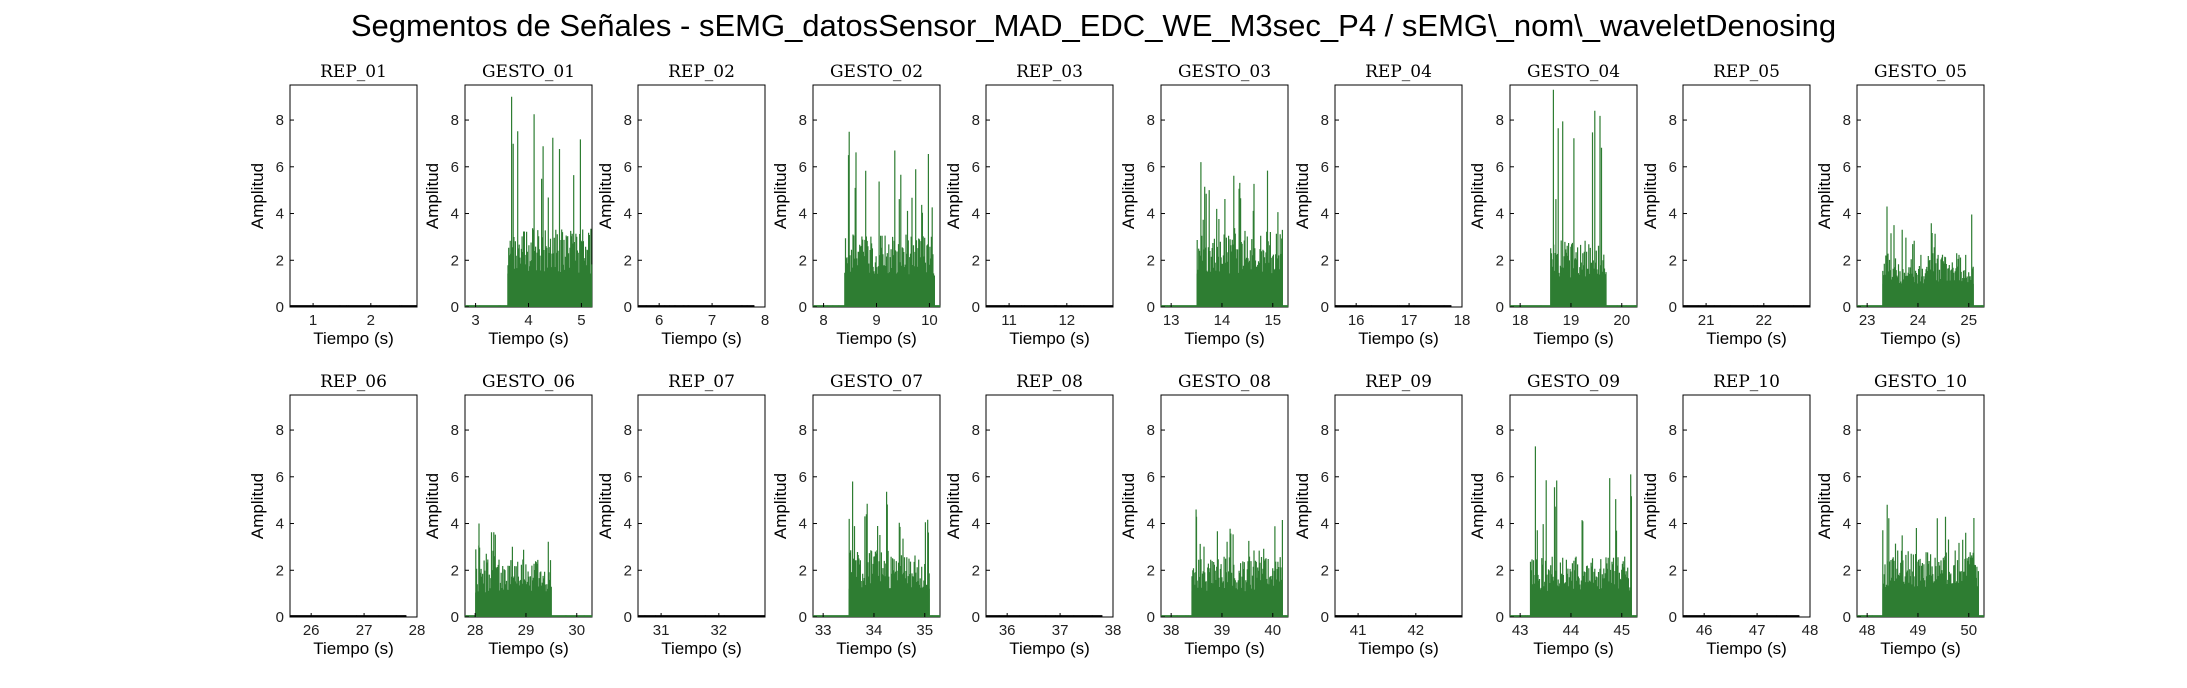 This screenshot has height=688, width=2187. I want to click on subplot-title: REP_10, so click(1746, 382).